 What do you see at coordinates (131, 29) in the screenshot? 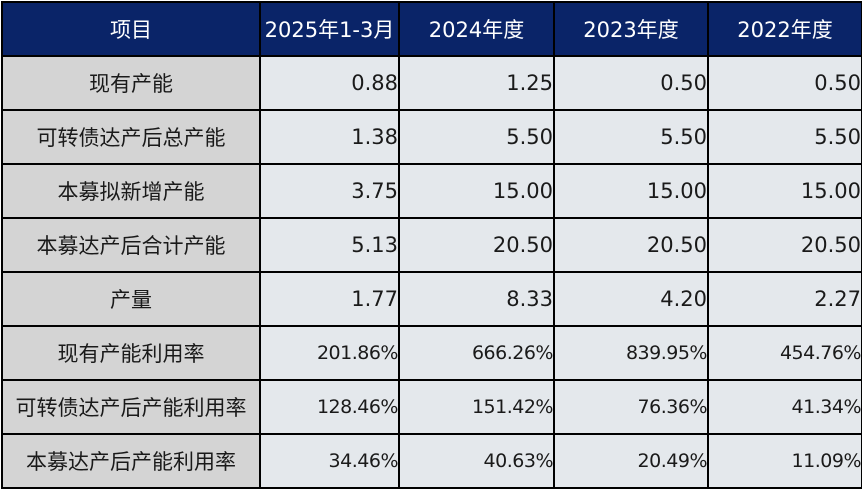
I see `header-item: 项目` at bounding box center [131, 29].